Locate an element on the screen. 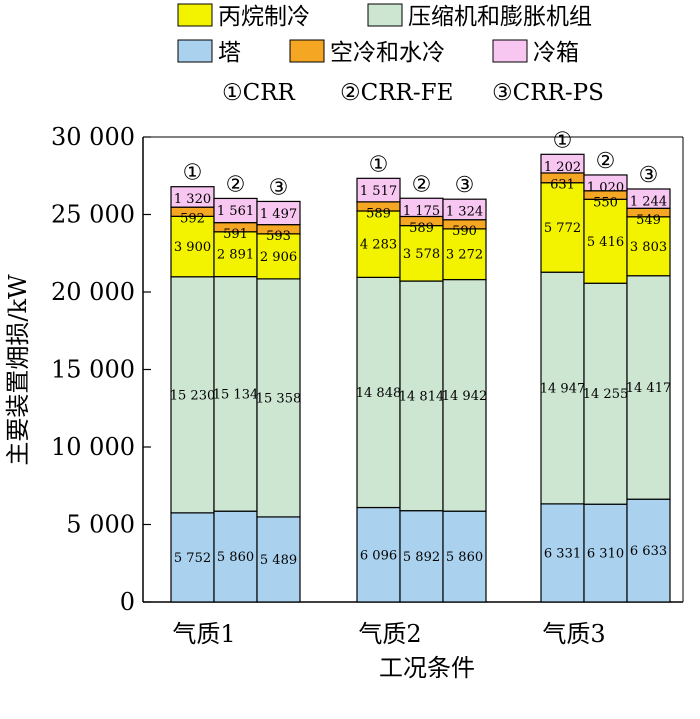  segment-value-label: 1 320 is located at coordinates (192, 199).